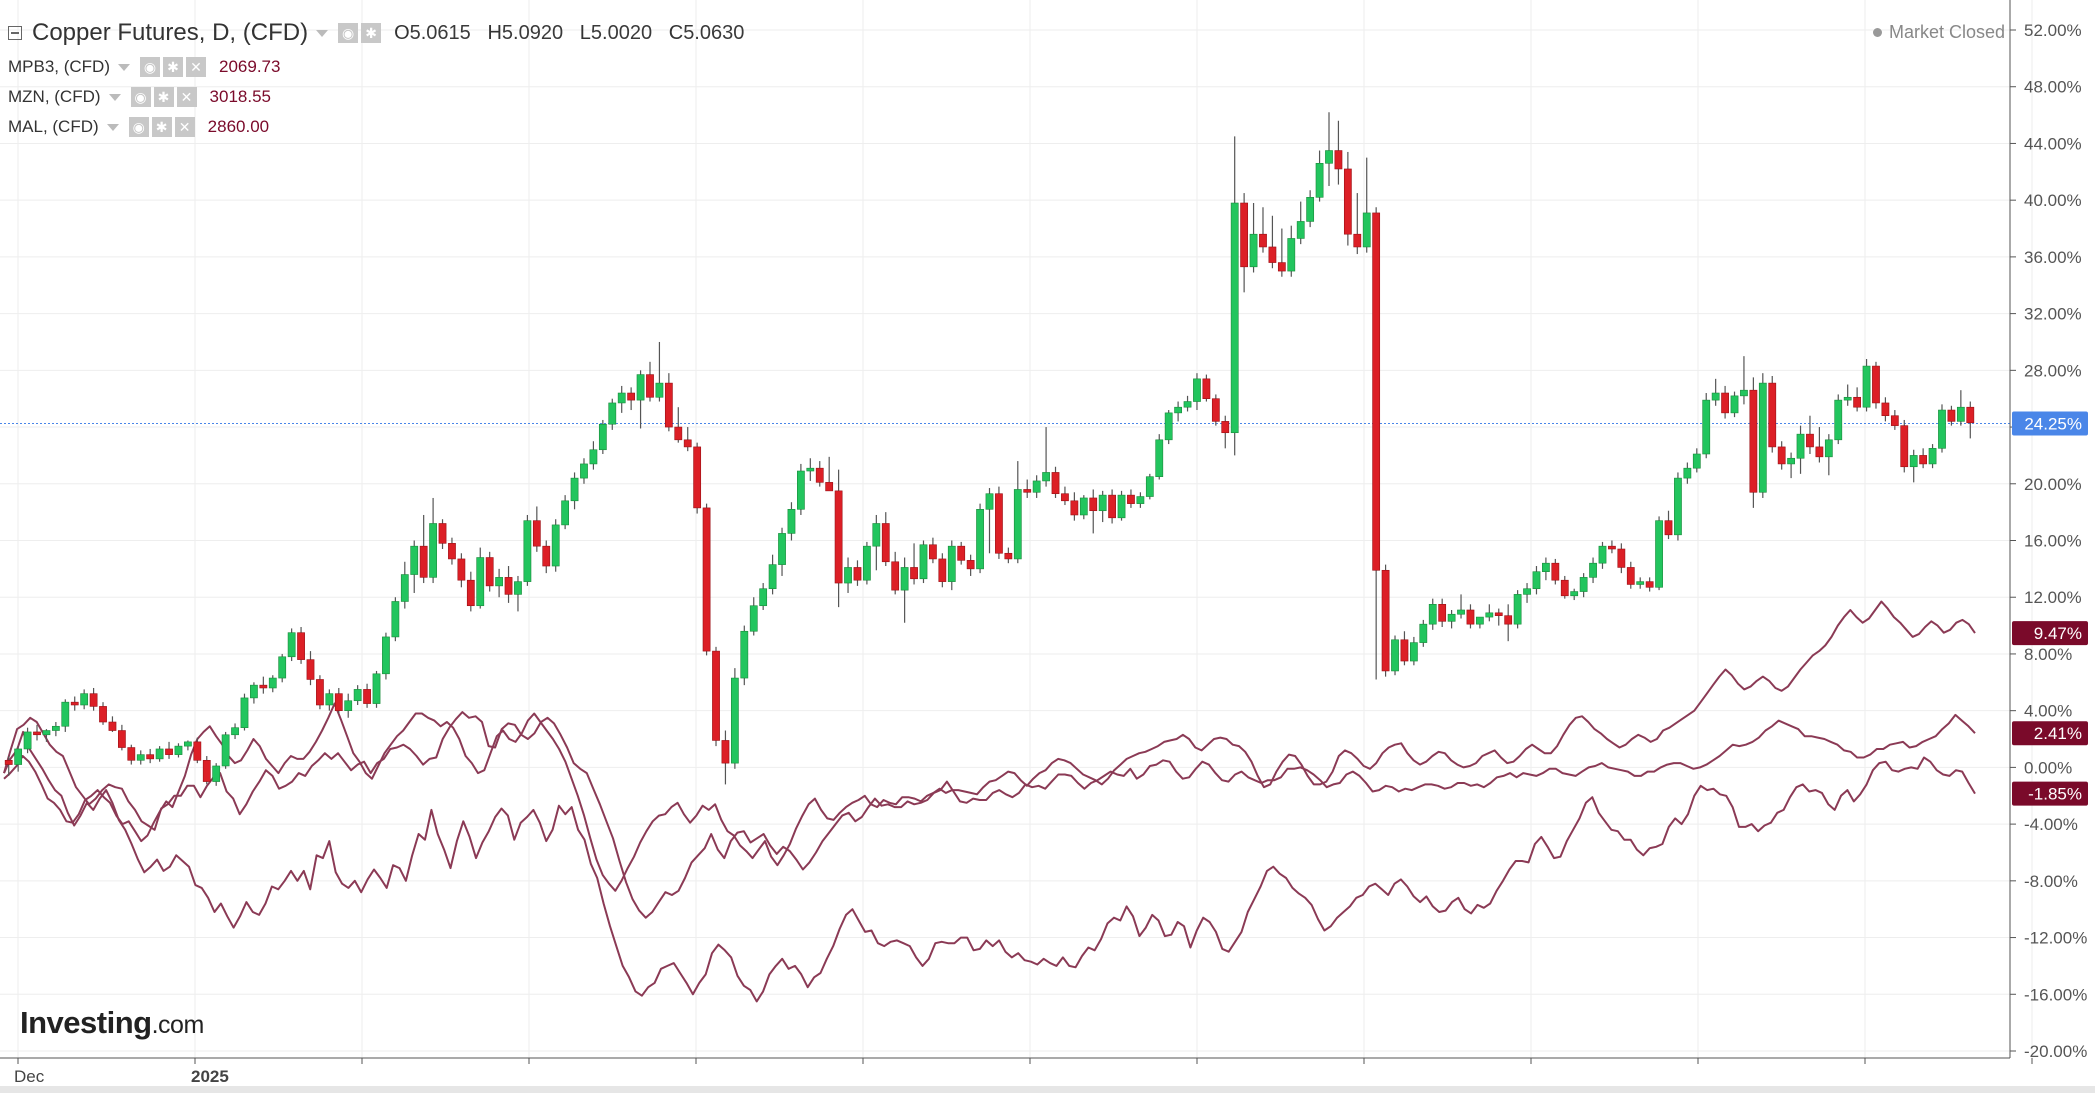 This screenshot has height=1098, width=2095. What do you see at coordinates (2058, 633) in the screenshot?
I see `value-badge-text: 9.47%` at bounding box center [2058, 633].